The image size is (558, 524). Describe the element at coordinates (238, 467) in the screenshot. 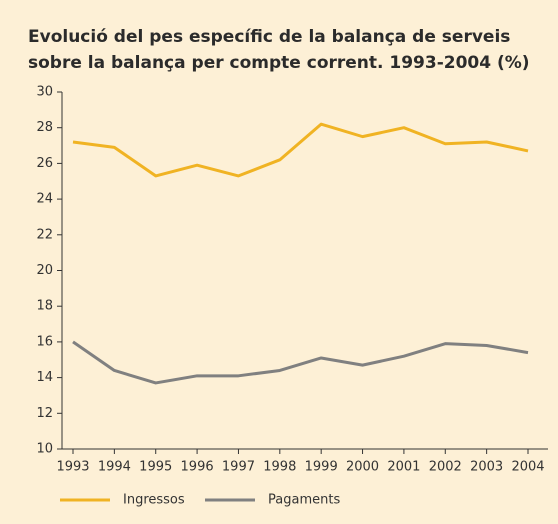

I see `x-tick-label: 1997` at that location.